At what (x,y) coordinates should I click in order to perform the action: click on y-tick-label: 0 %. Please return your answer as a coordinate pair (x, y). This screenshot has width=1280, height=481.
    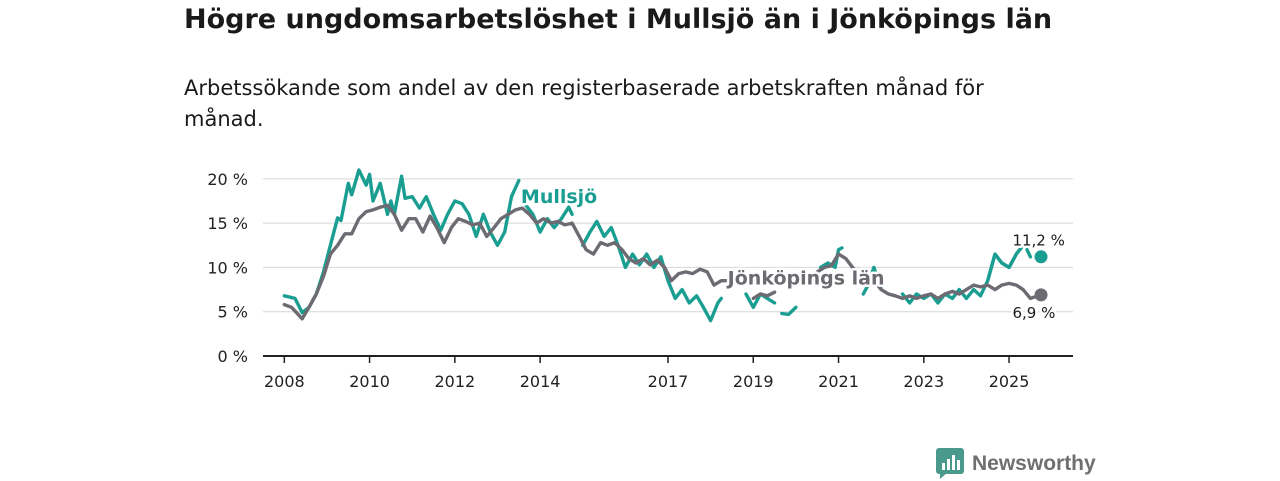
    Looking at the image, I should click on (233, 356).